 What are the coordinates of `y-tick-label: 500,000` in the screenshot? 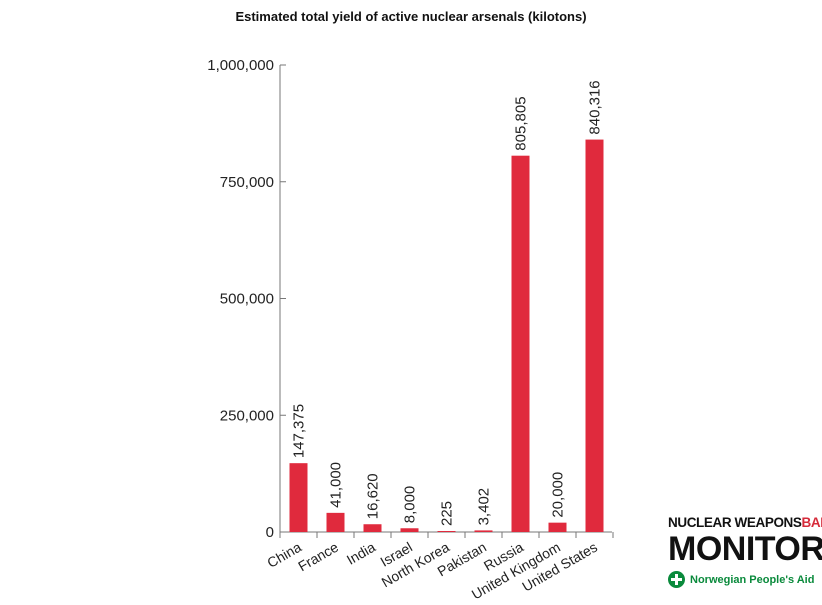 It's located at (247, 299).